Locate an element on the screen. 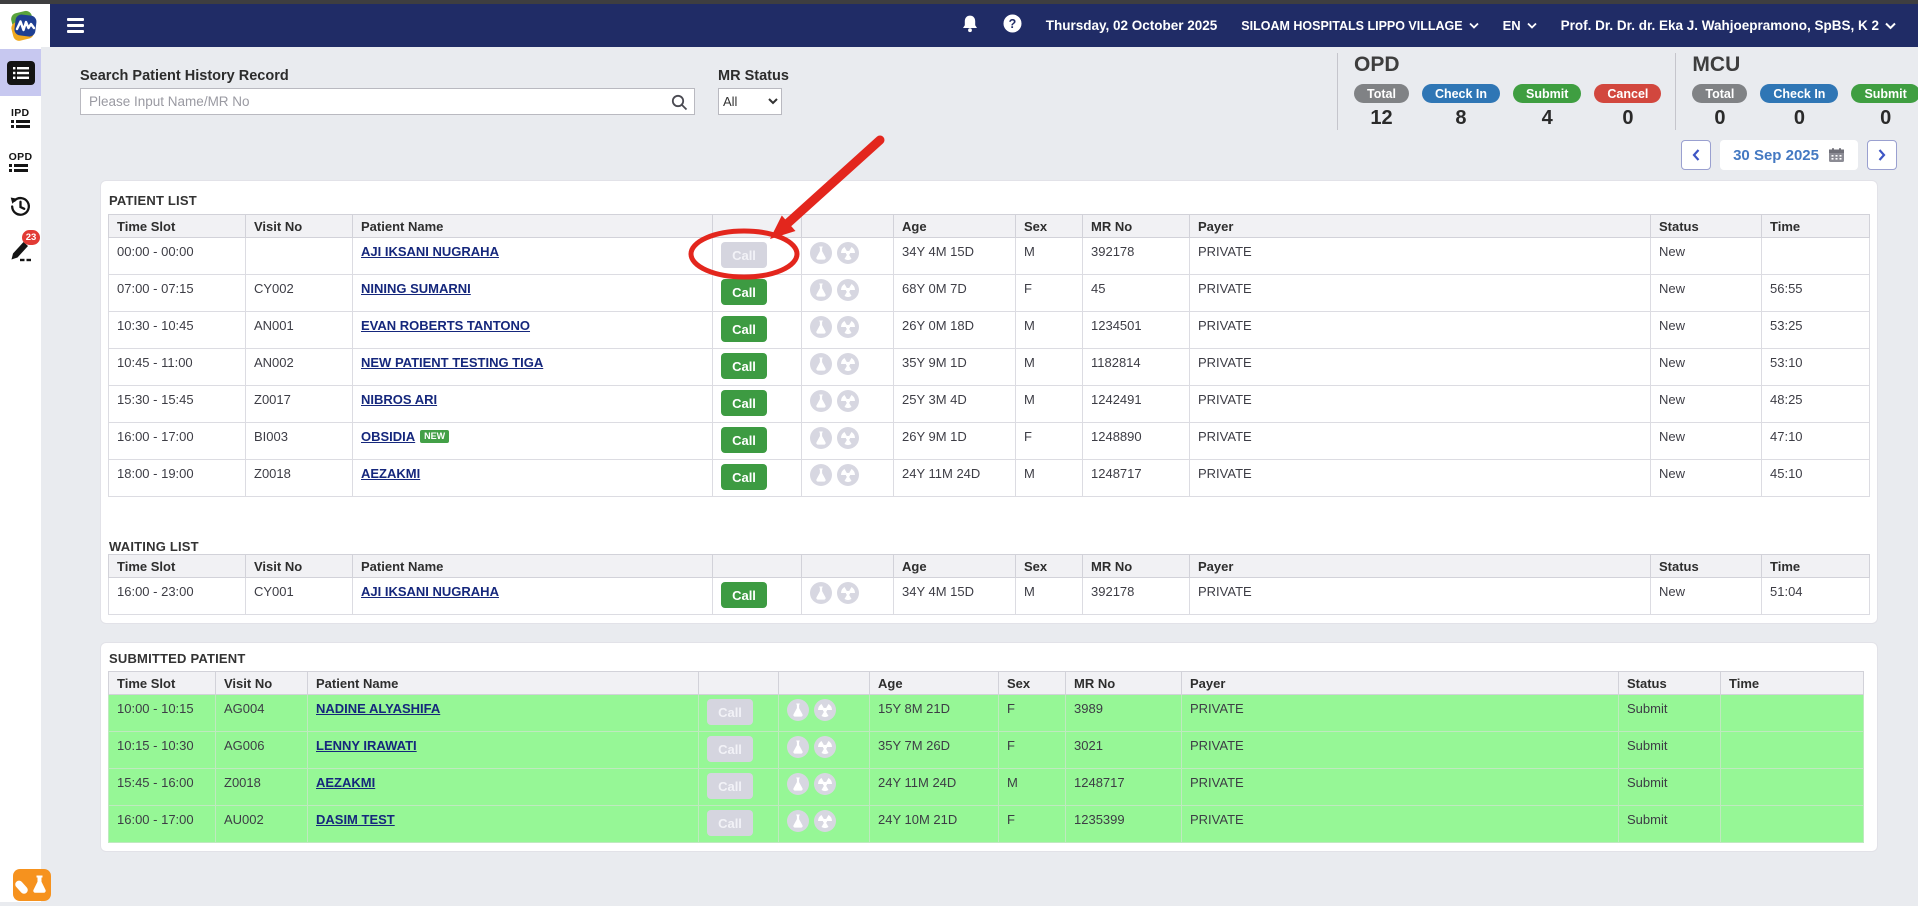 This screenshot has height=906, width=1918. patient-name-link: NADINE ALYASHIFA is located at coordinates (378, 708).